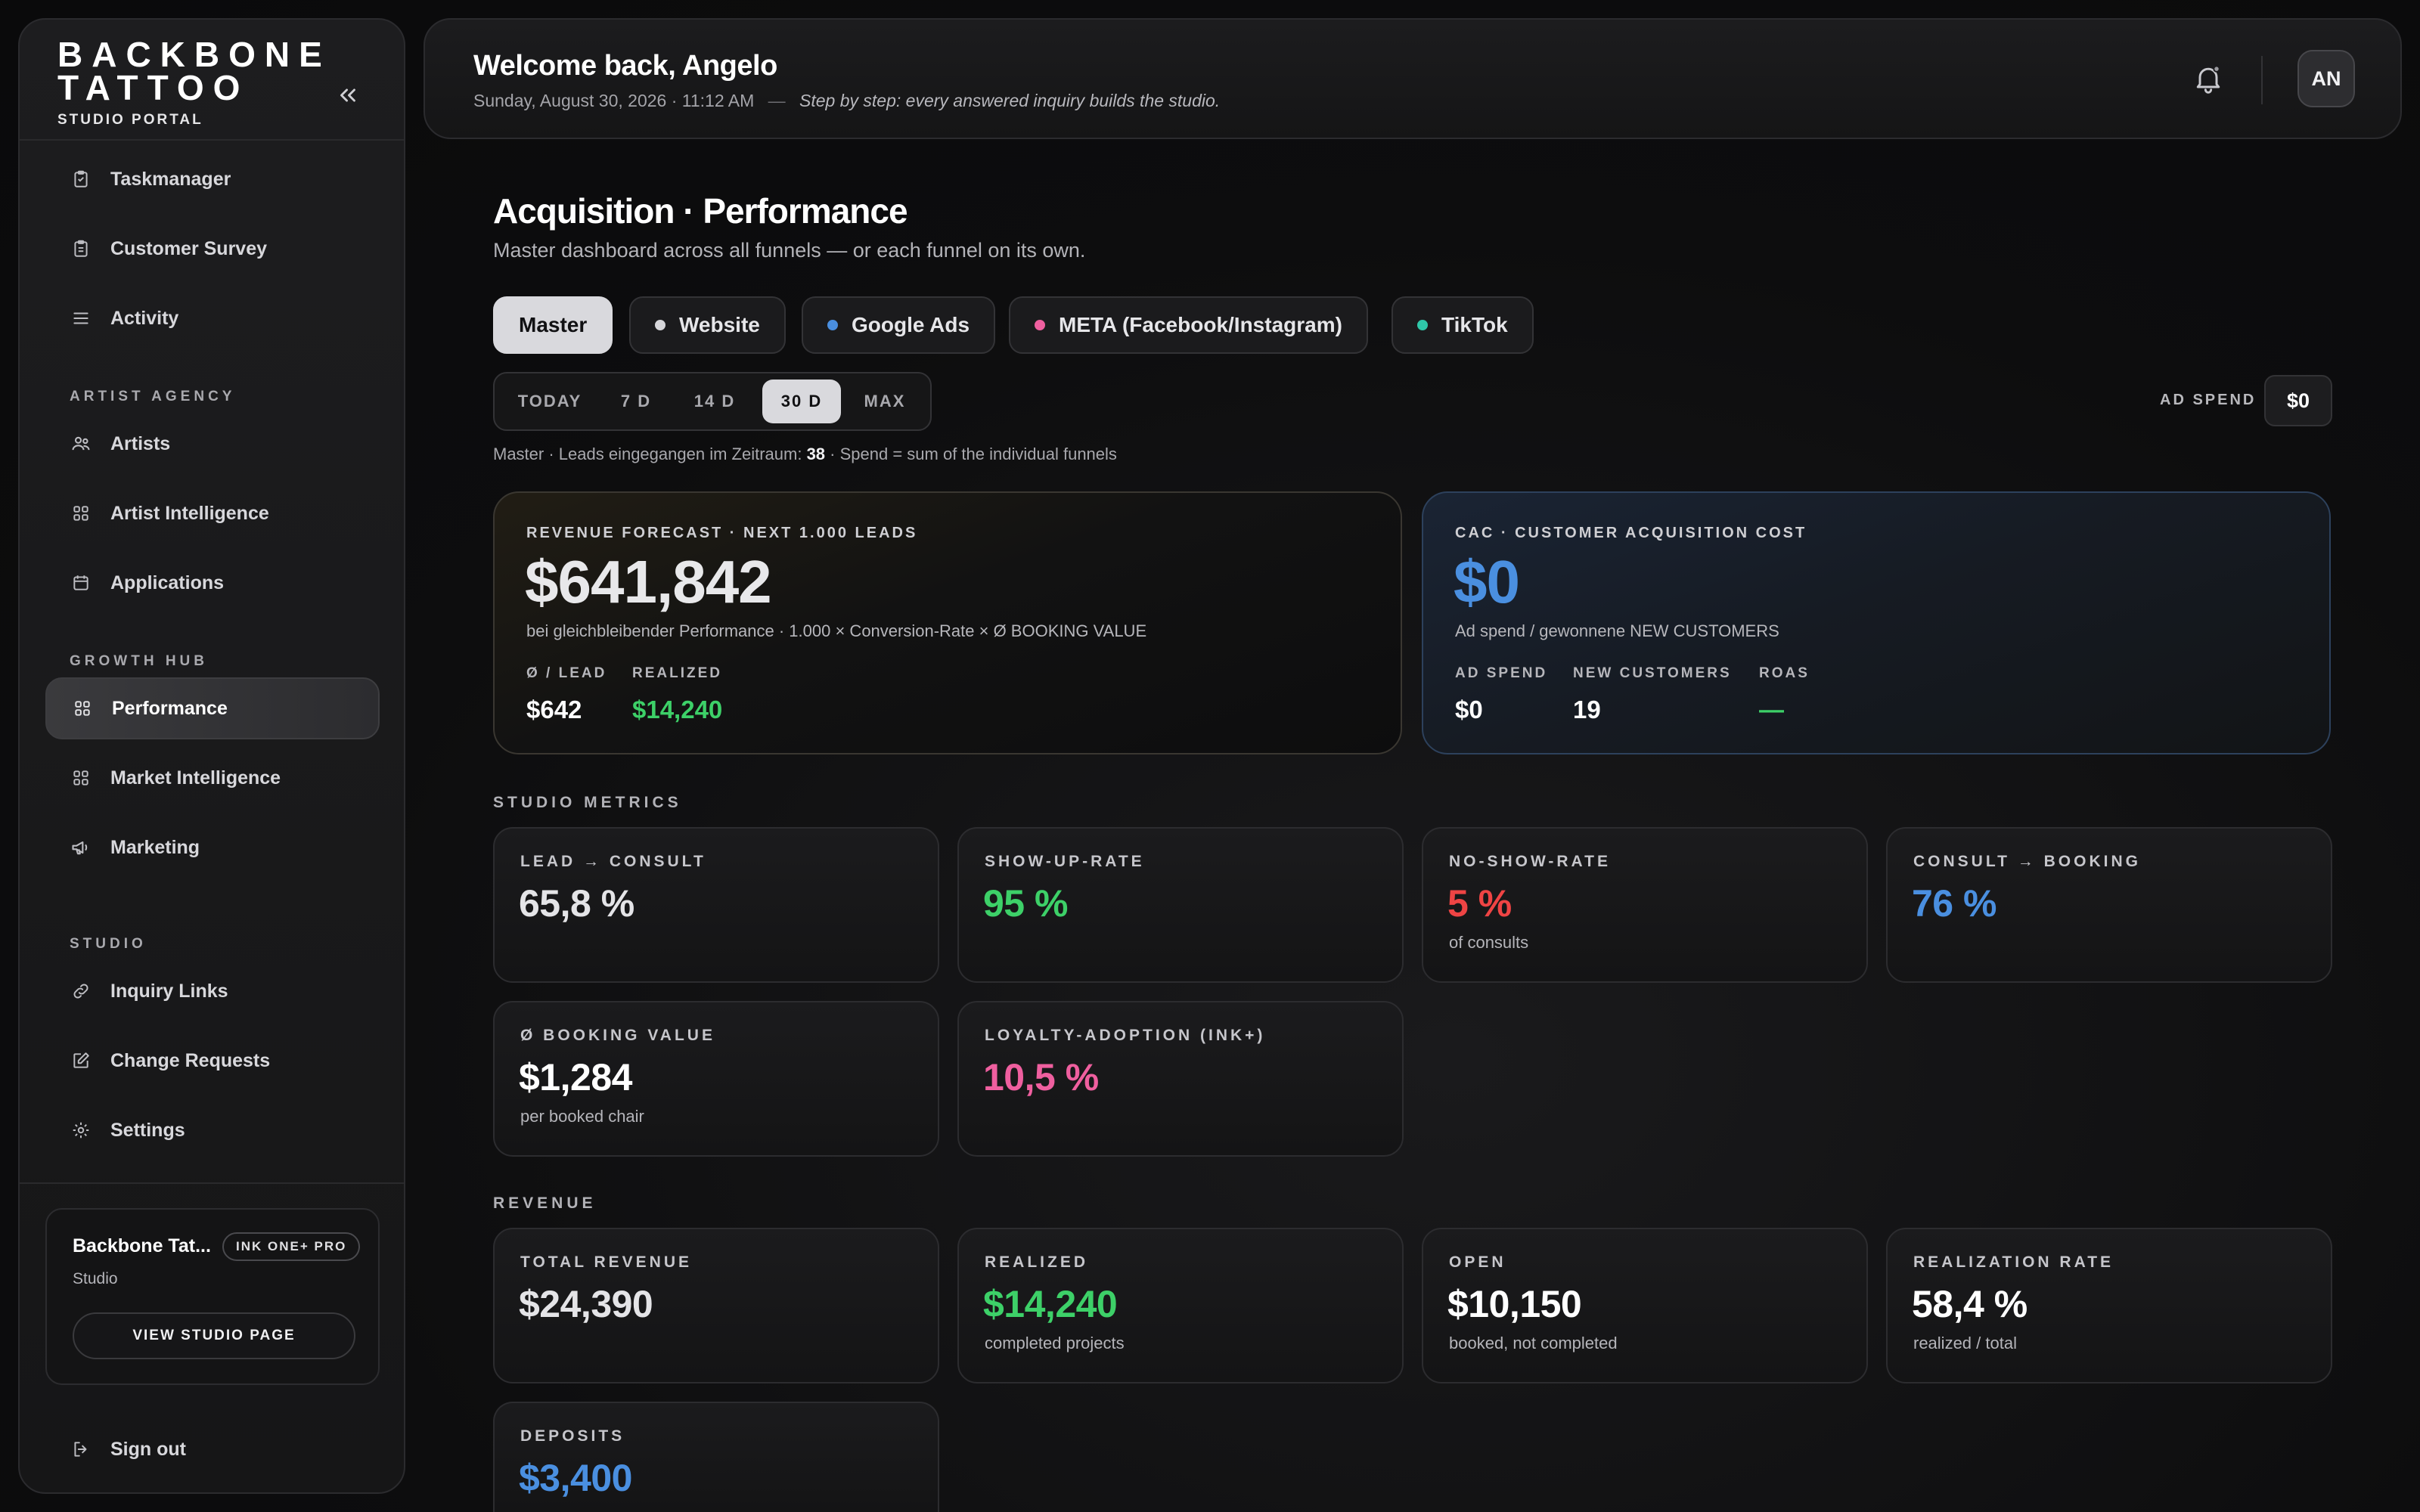 This screenshot has width=2420, height=1512. I want to click on sidebar-item-label: Customer Survey, so click(189, 248).